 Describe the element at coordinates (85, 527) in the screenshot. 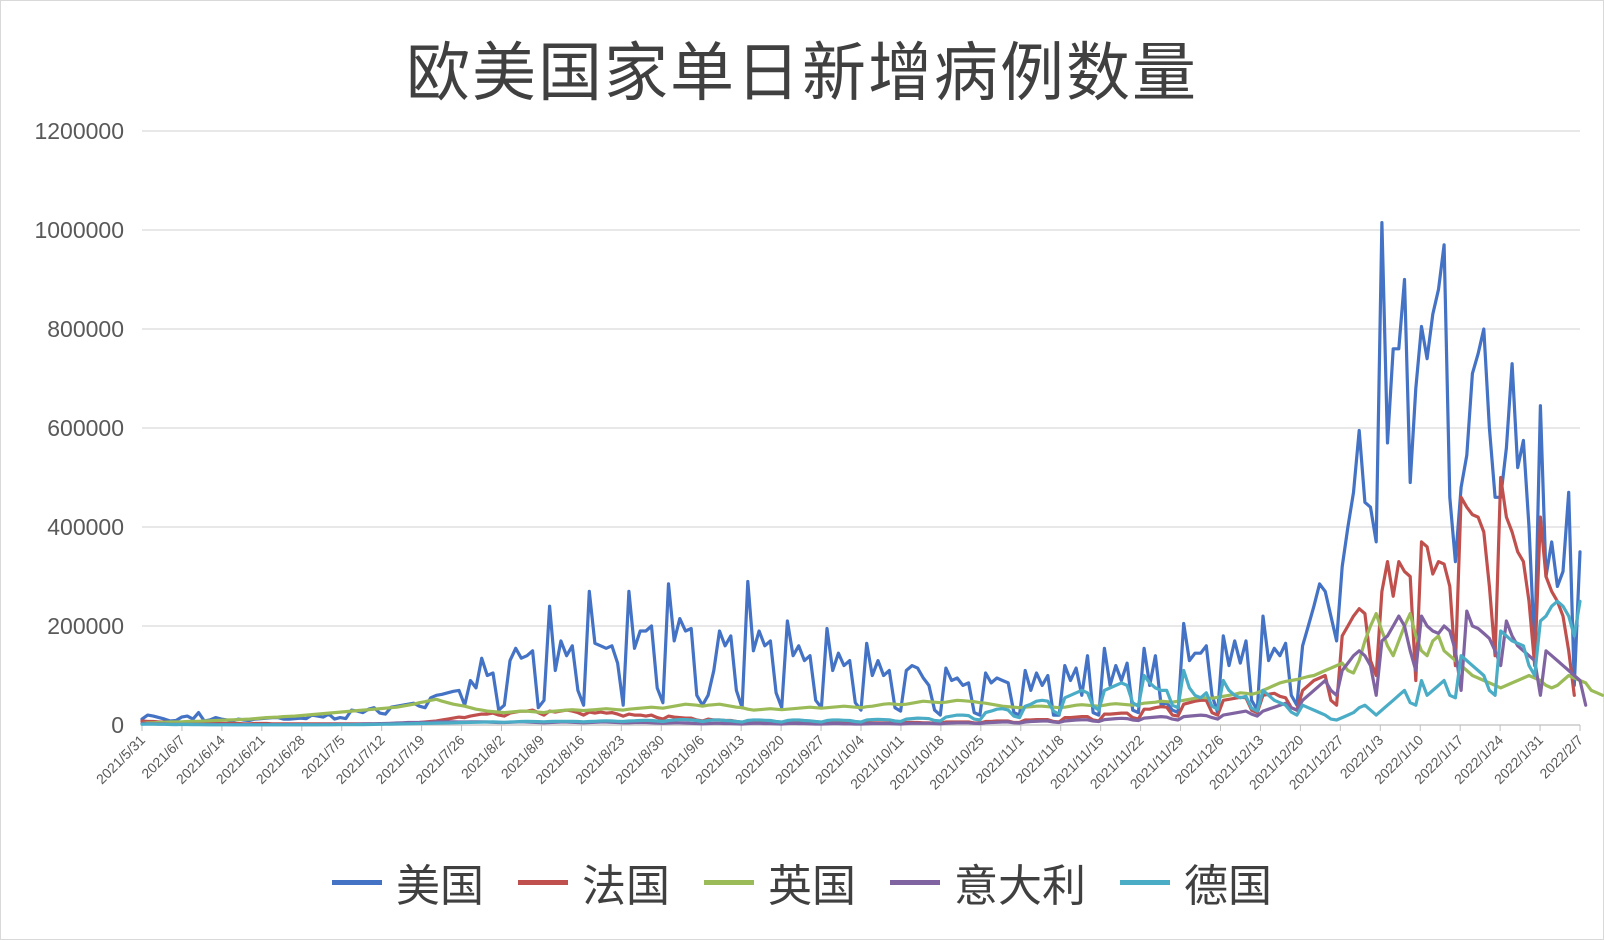

I see `y-tick-label: 400000` at that location.